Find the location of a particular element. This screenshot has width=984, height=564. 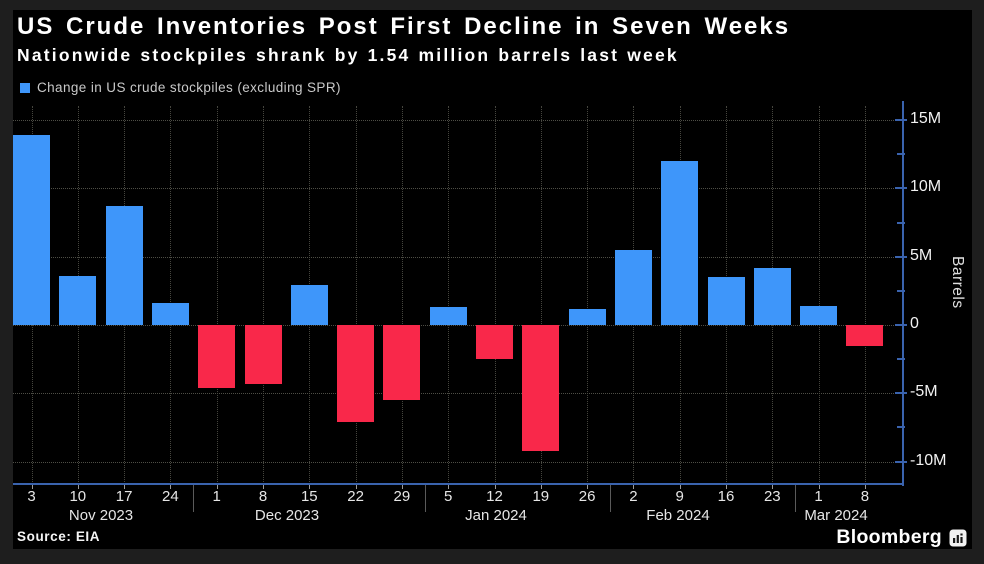

x-month-label: Nov 2023 is located at coordinates (101, 515).